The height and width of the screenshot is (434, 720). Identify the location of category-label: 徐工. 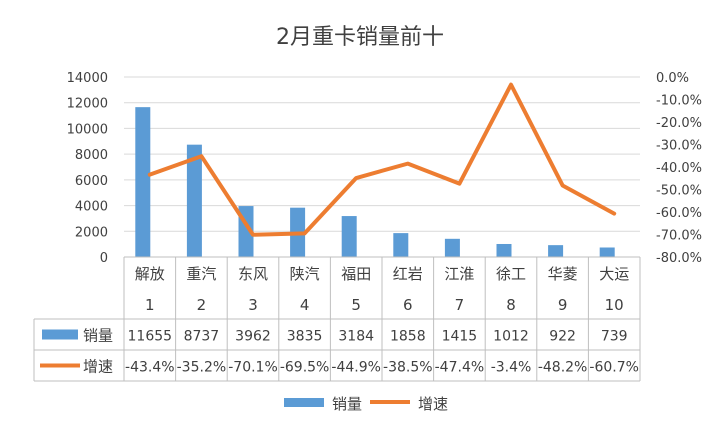
(511, 274).